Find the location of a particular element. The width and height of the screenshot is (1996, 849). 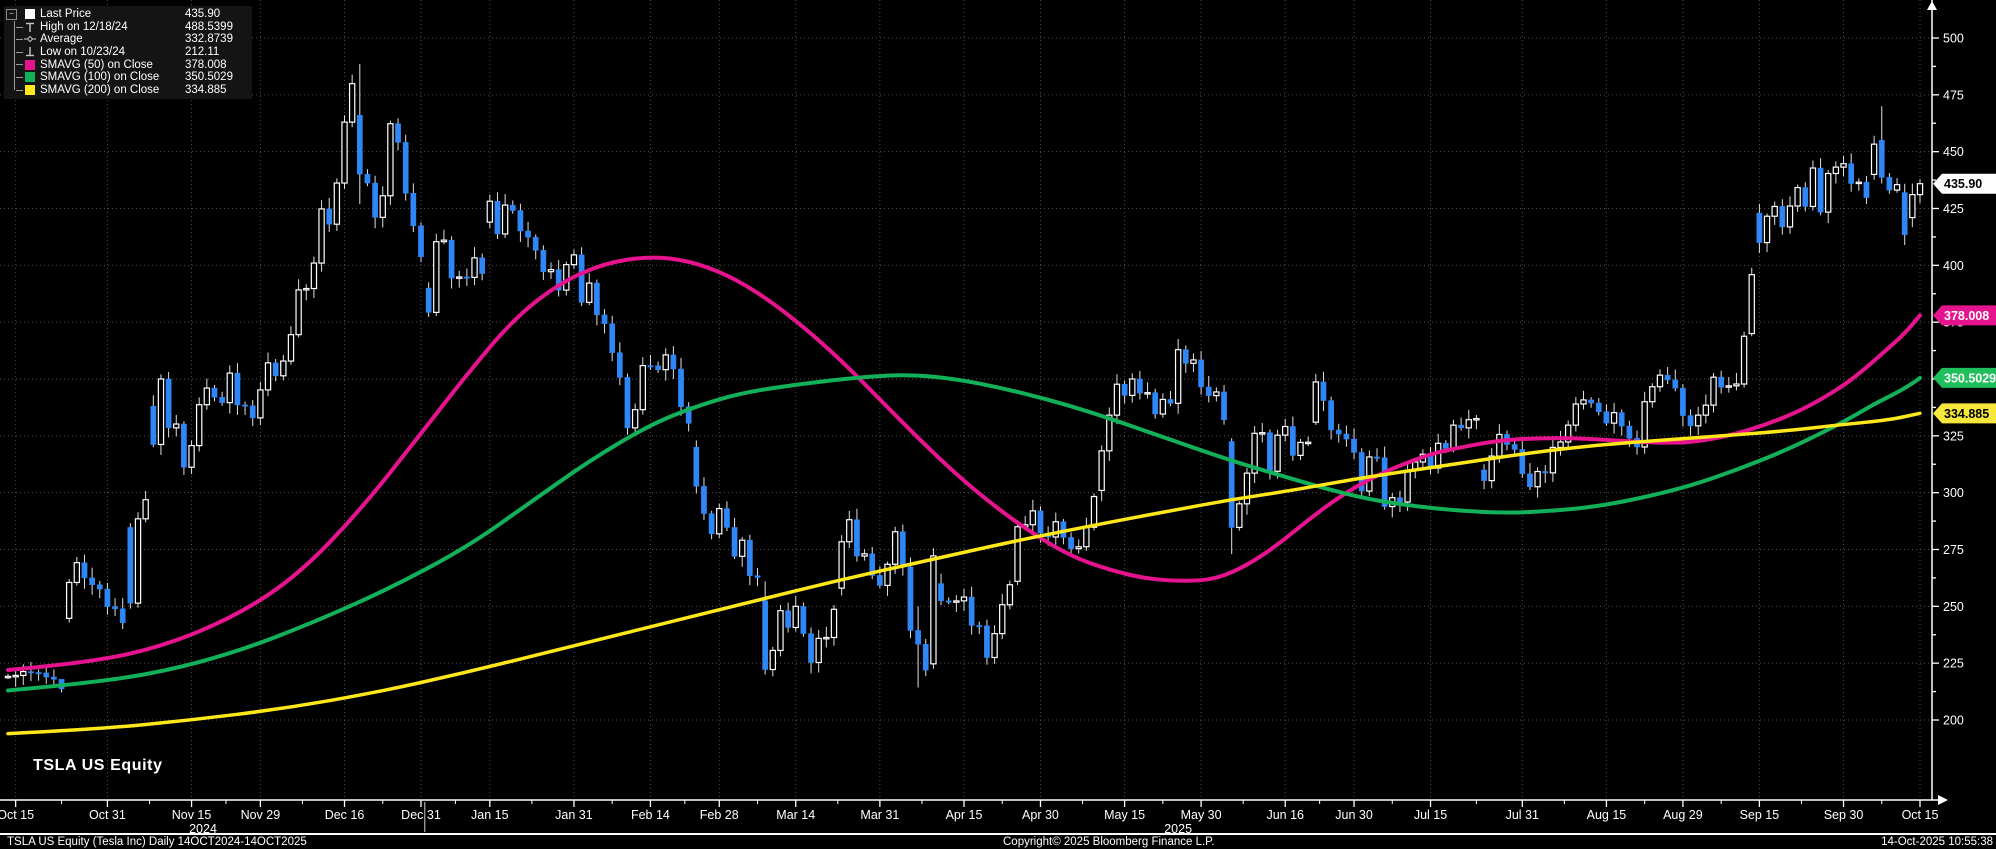

legend-row-average: Average 332.8739 is located at coordinates (127, 39).